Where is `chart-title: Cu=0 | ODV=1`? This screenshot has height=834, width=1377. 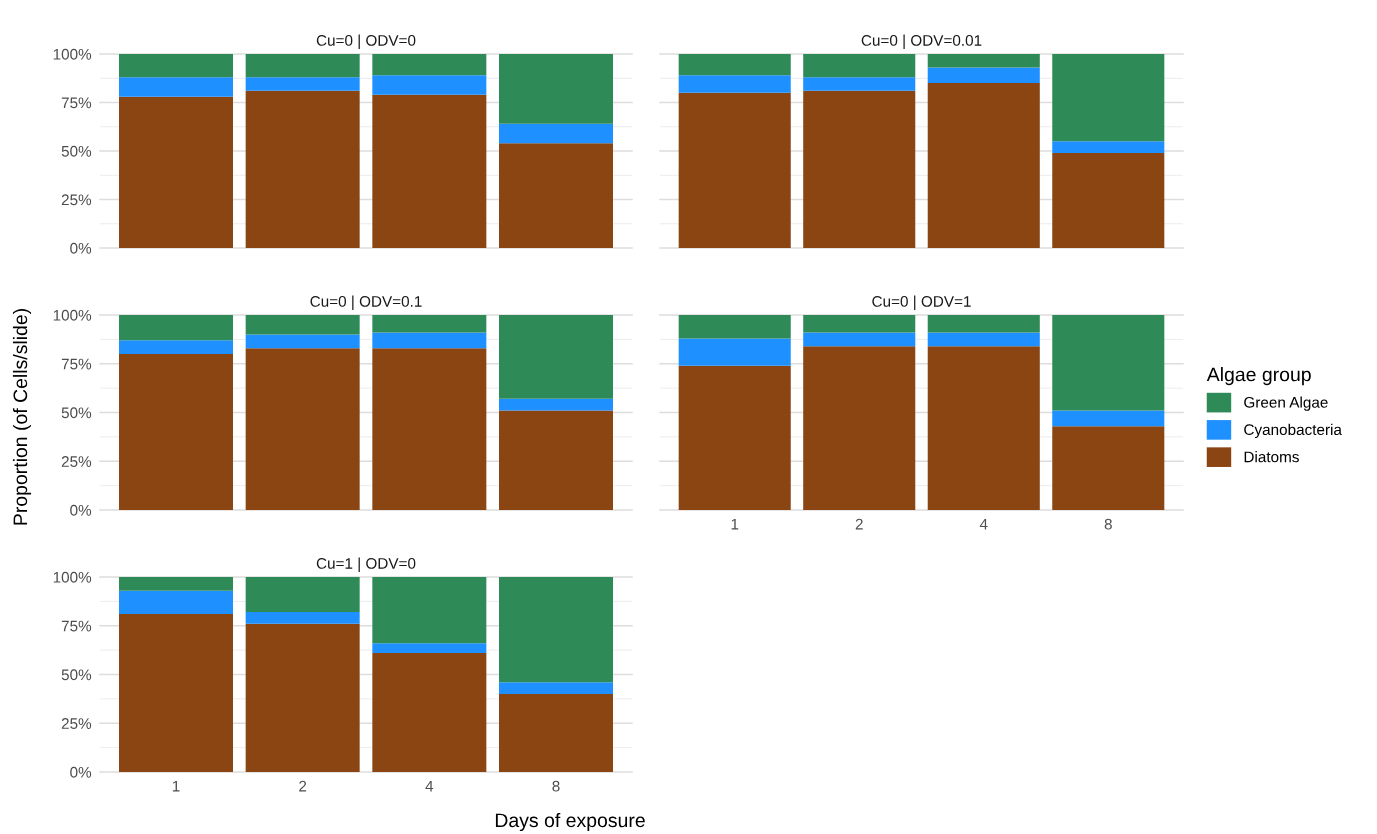 chart-title: Cu=0 | ODV=1 is located at coordinates (921, 302).